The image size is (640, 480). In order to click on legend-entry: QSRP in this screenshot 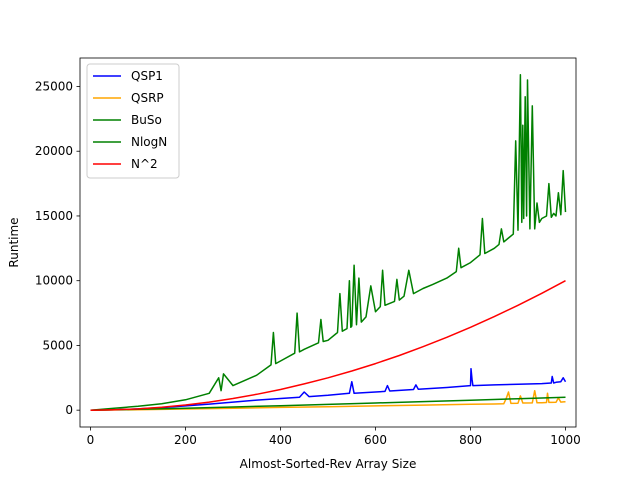, I will do `click(147, 98)`.